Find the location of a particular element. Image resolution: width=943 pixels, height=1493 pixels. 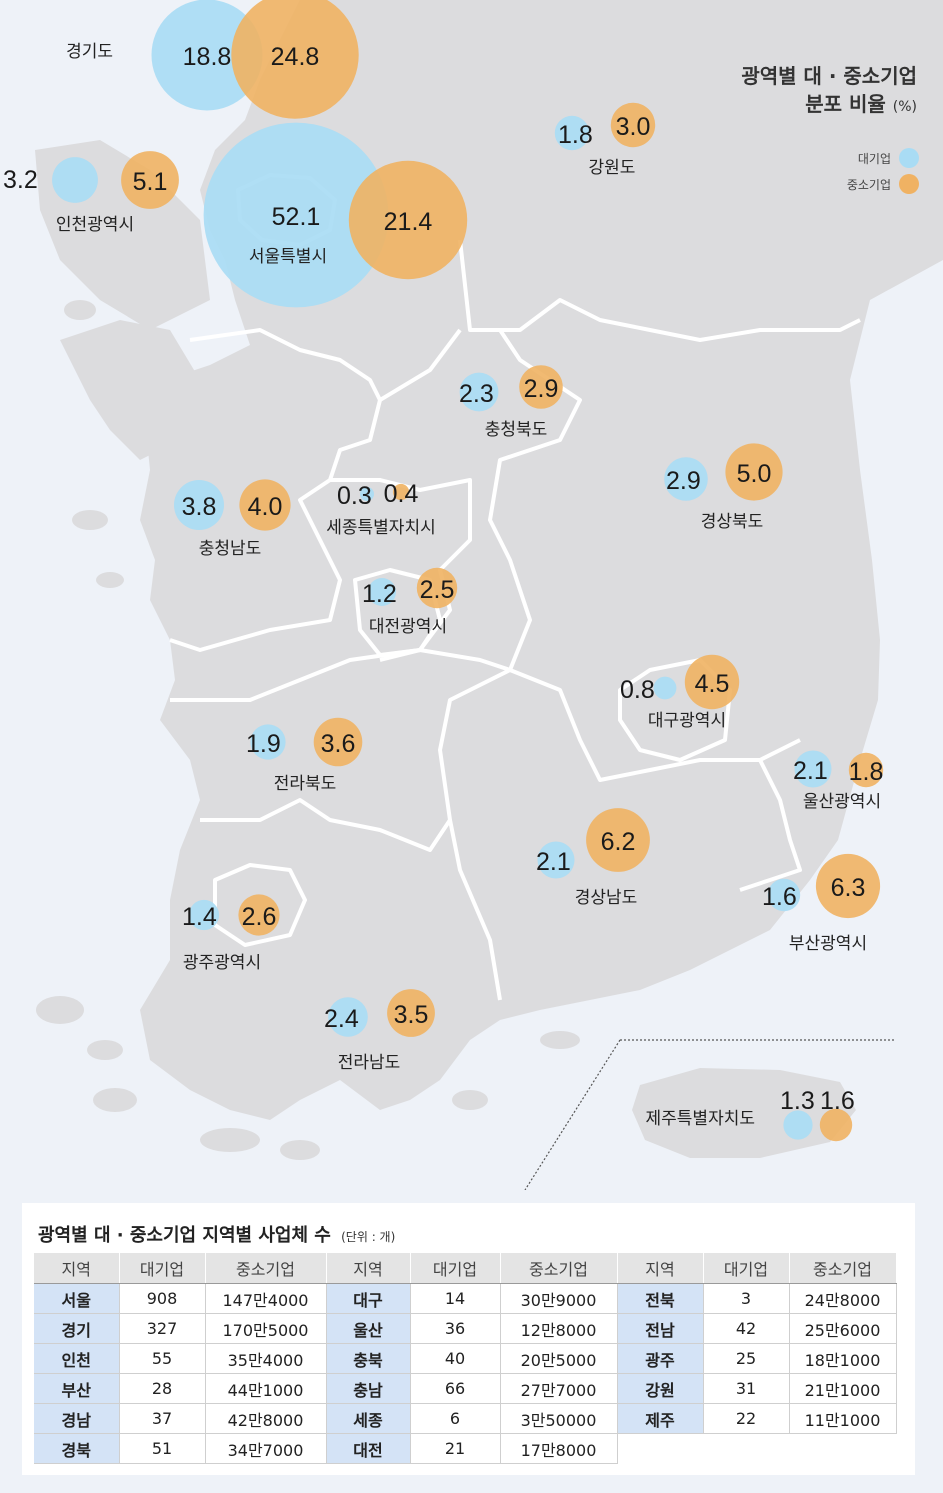

region-gyeongnam: 2.1 6.2 경상남도 is located at coordinates (593, 858).